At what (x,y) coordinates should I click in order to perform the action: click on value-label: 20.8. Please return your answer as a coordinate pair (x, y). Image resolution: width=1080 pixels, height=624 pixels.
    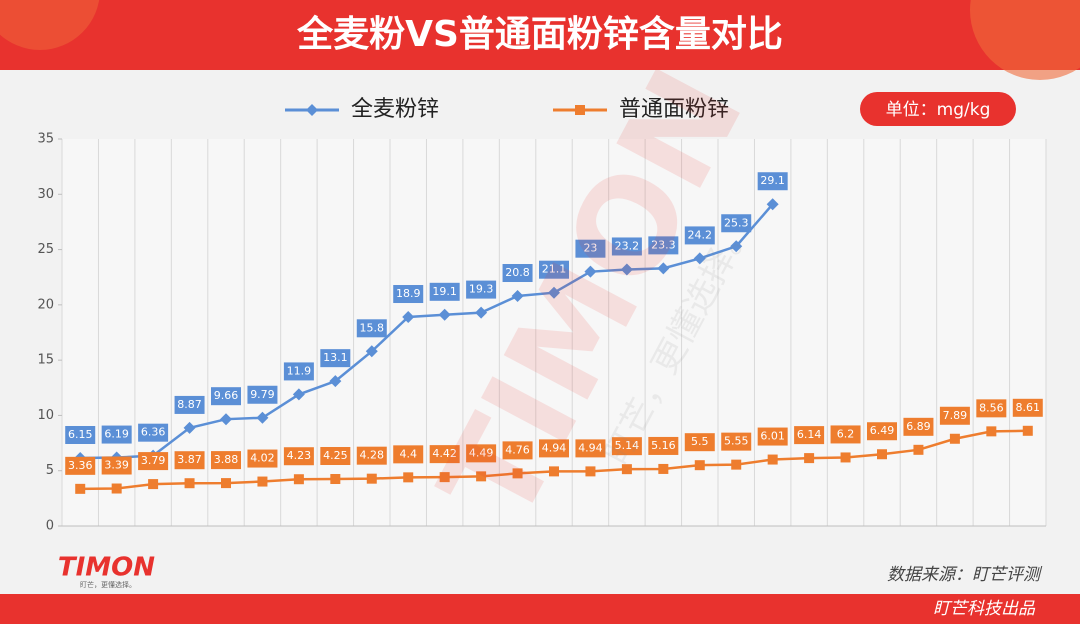
    Looking at the image, I should click on (517, 272).